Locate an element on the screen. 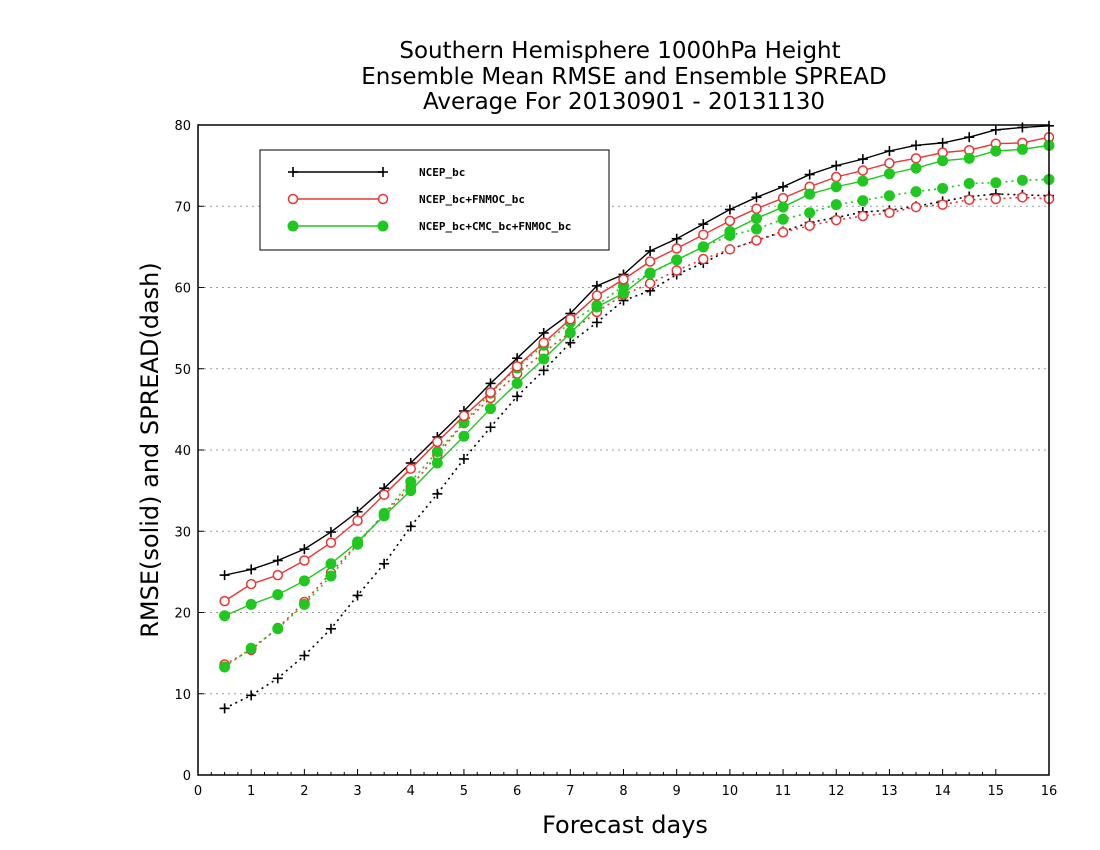  y-tick-label: 40 is located at coordinates (182, 451).